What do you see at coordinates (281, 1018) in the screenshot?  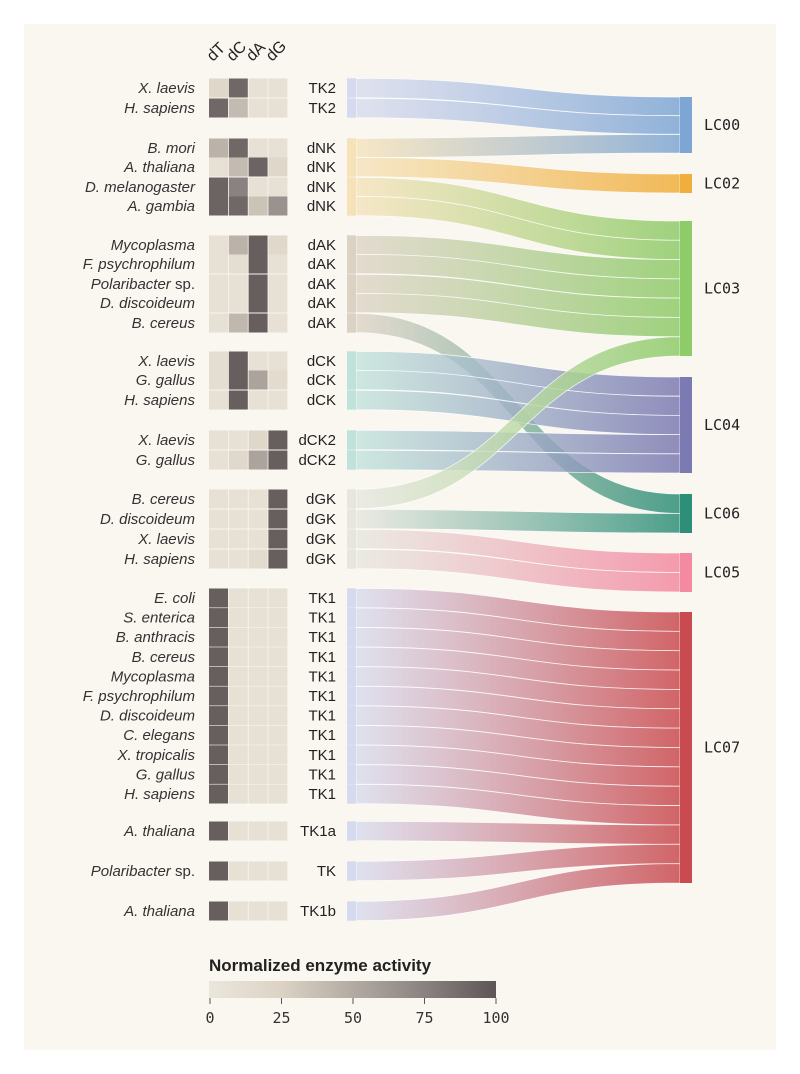 I see `legend-tick-label: 25` at bounding box center [281, 1018].